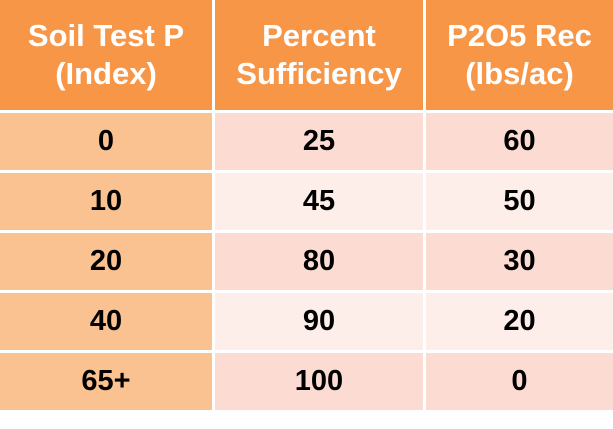 The width and height of the screenshot is (613, 429). What do you see at coordinates (319, 381) in the screenshot?
I see `percent-sufficiency-cell: 100` at bounding box center [319, 381].